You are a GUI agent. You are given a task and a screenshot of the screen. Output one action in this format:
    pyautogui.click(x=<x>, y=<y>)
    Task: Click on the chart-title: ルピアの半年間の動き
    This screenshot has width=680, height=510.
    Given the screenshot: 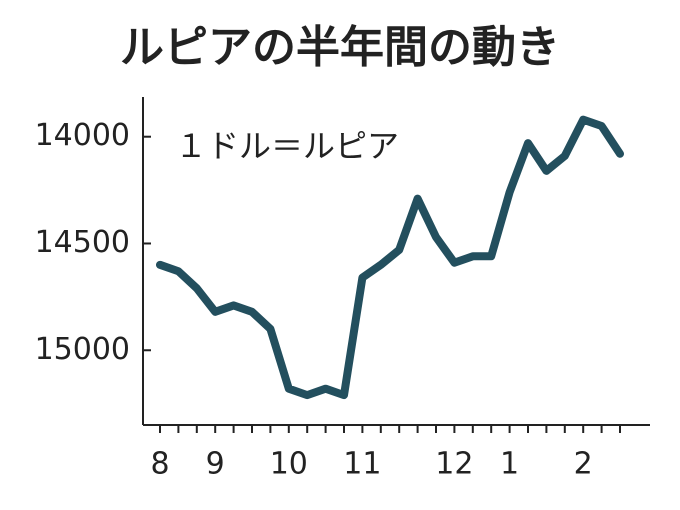 What is the action you would take?
    pyautogui.click(x=340, y=47)
    